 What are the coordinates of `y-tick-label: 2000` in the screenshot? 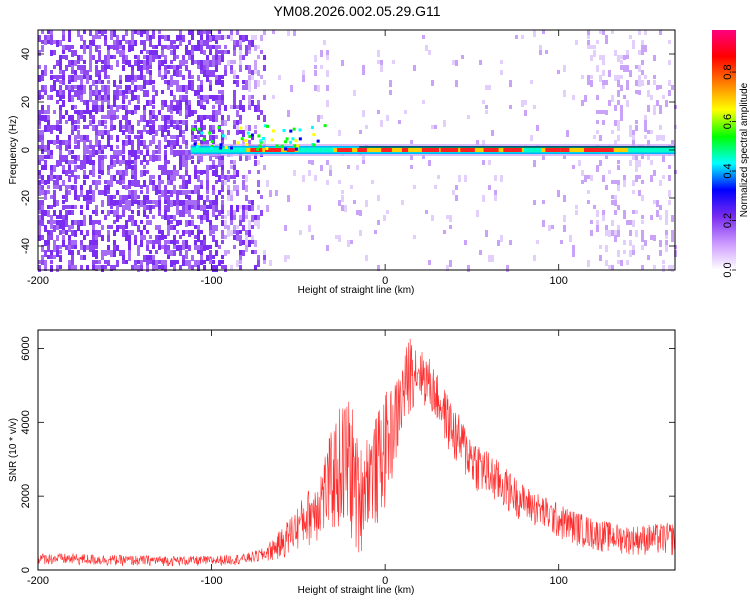 It's located at (26, 496).